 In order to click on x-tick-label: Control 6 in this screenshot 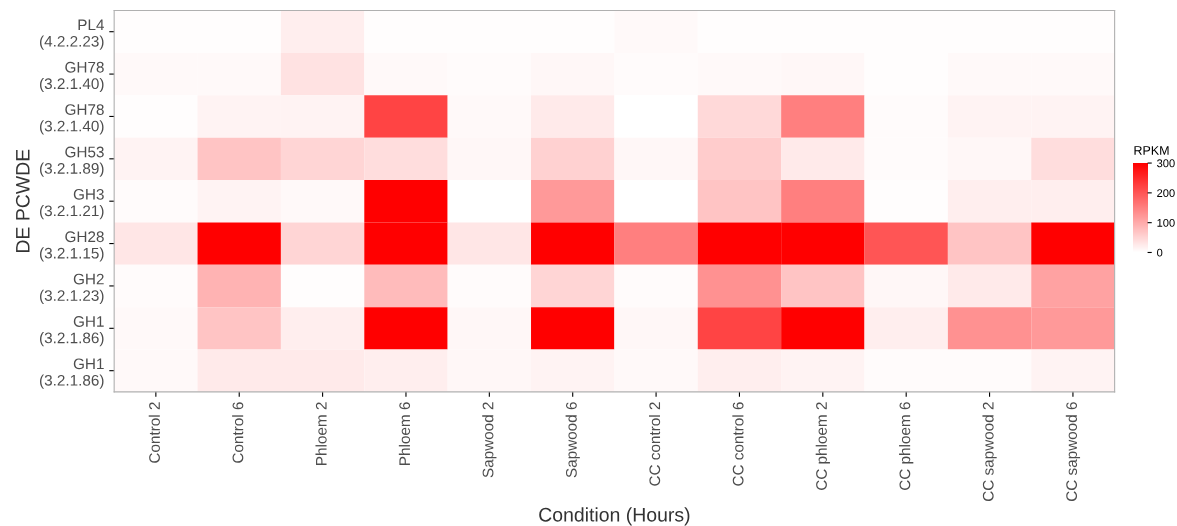, I will do `click(238, 432)`.